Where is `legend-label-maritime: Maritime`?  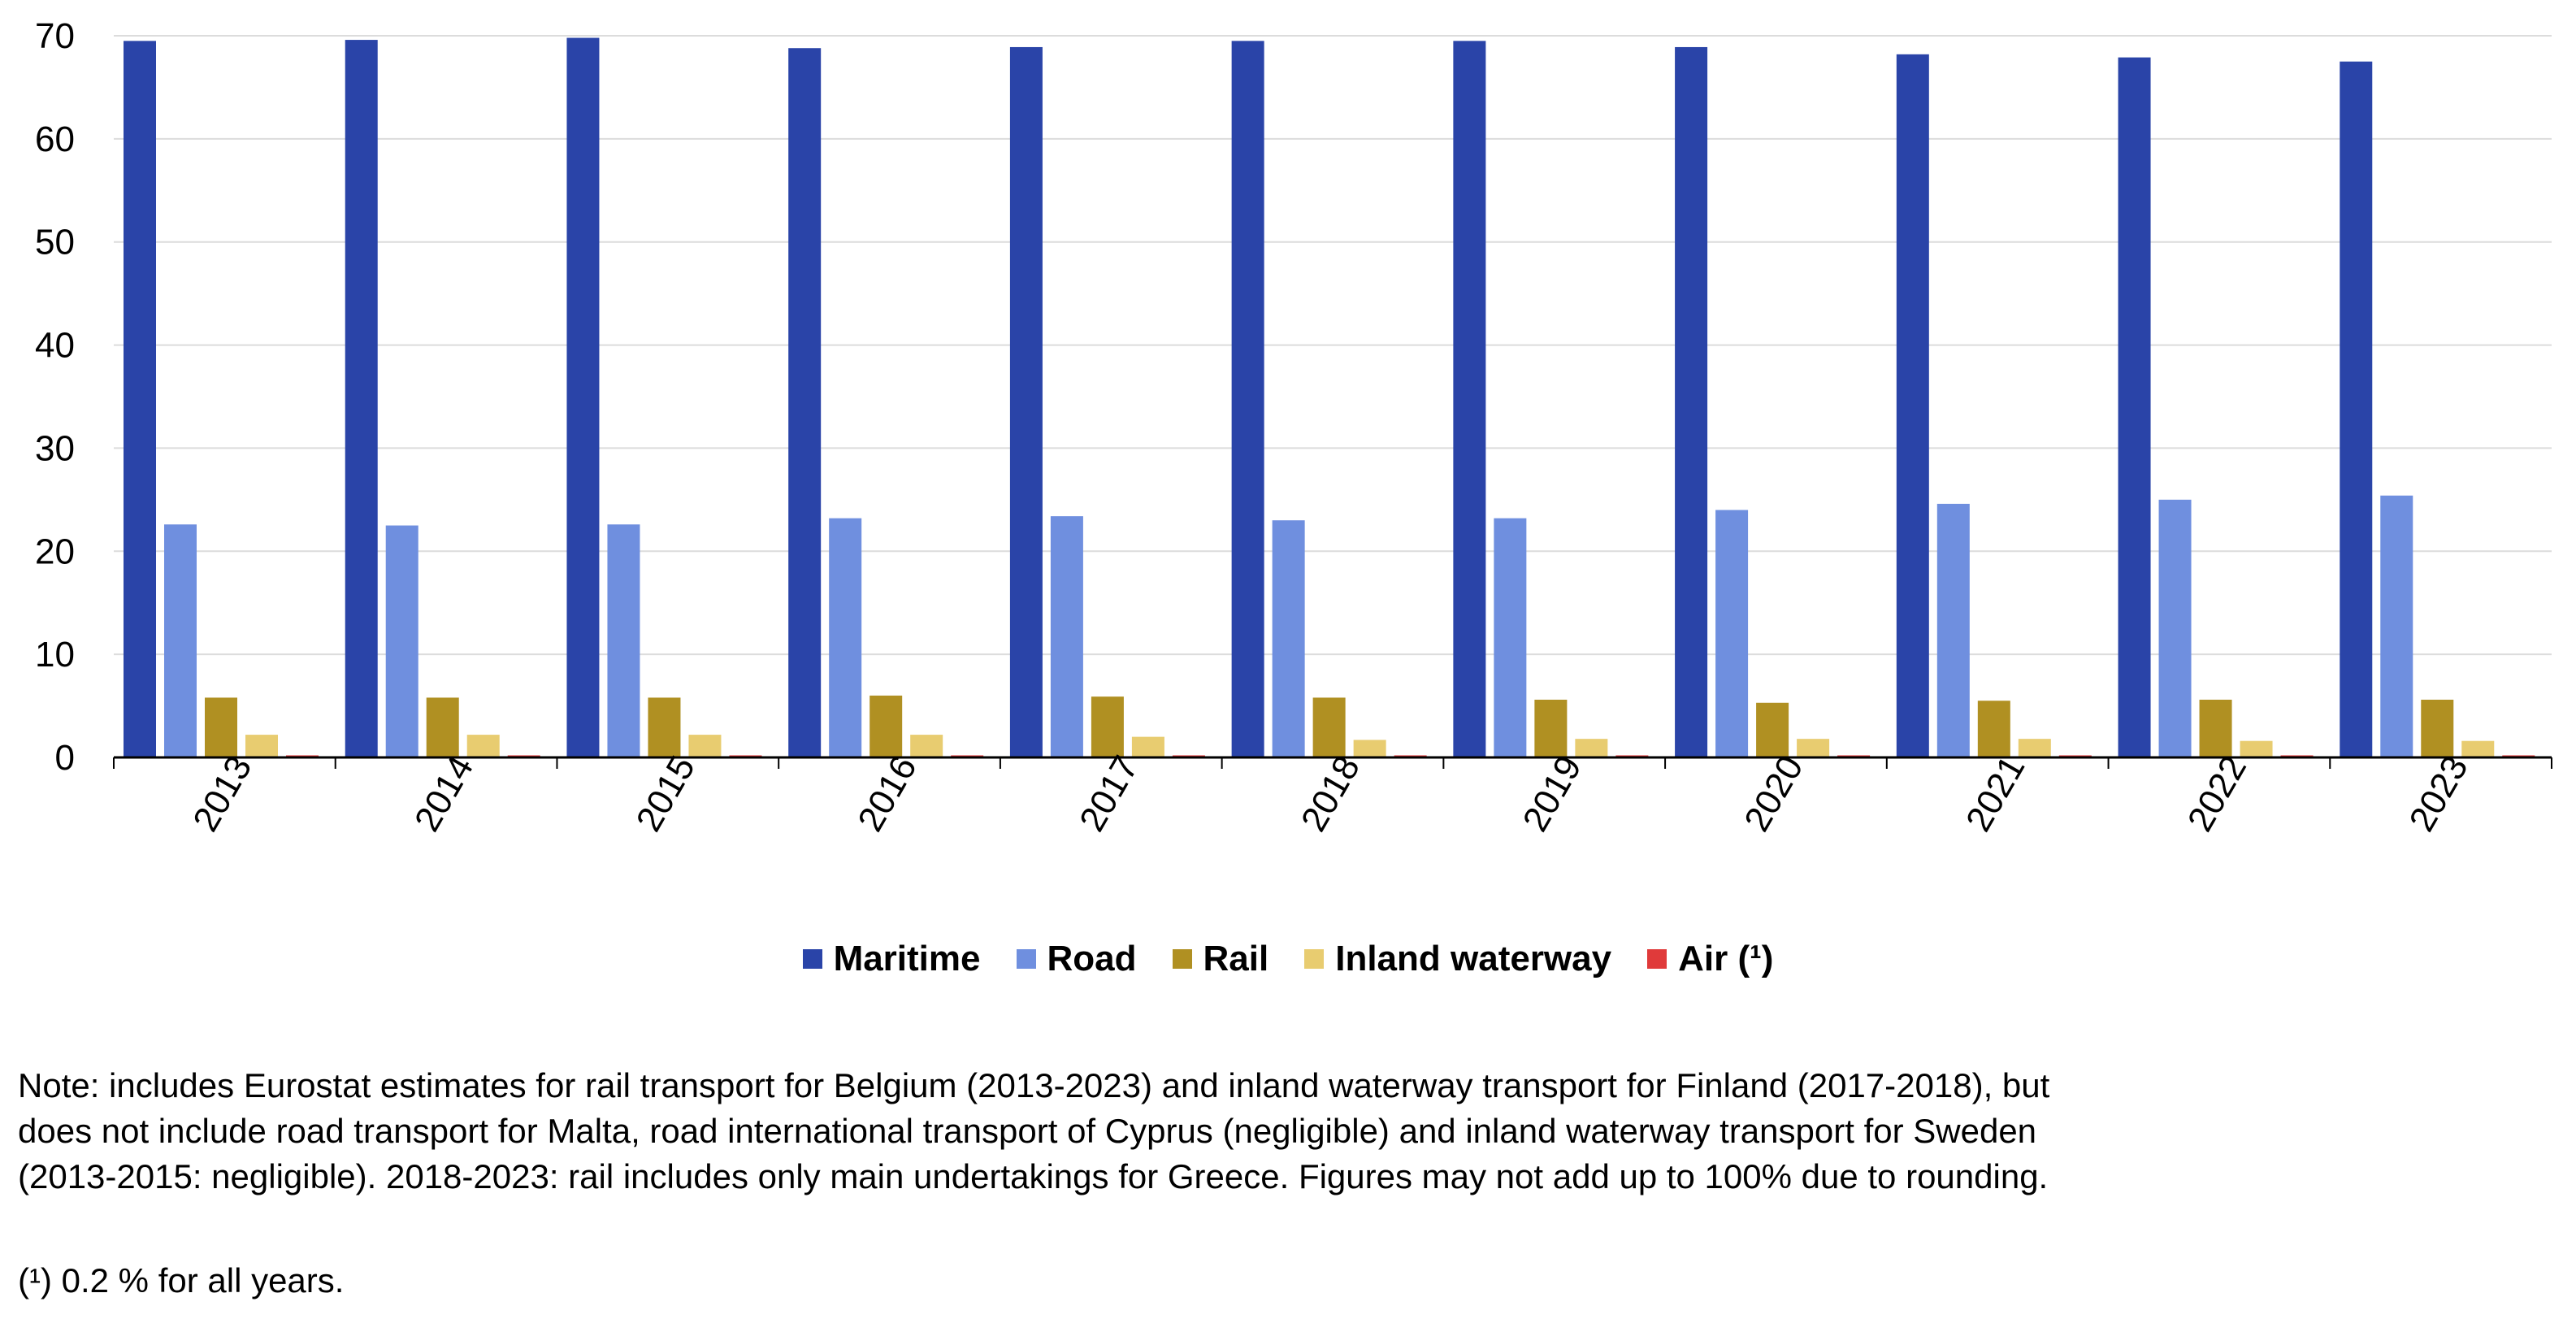 legend-label-maritime: Maritime is located at coordinates (907, 959).